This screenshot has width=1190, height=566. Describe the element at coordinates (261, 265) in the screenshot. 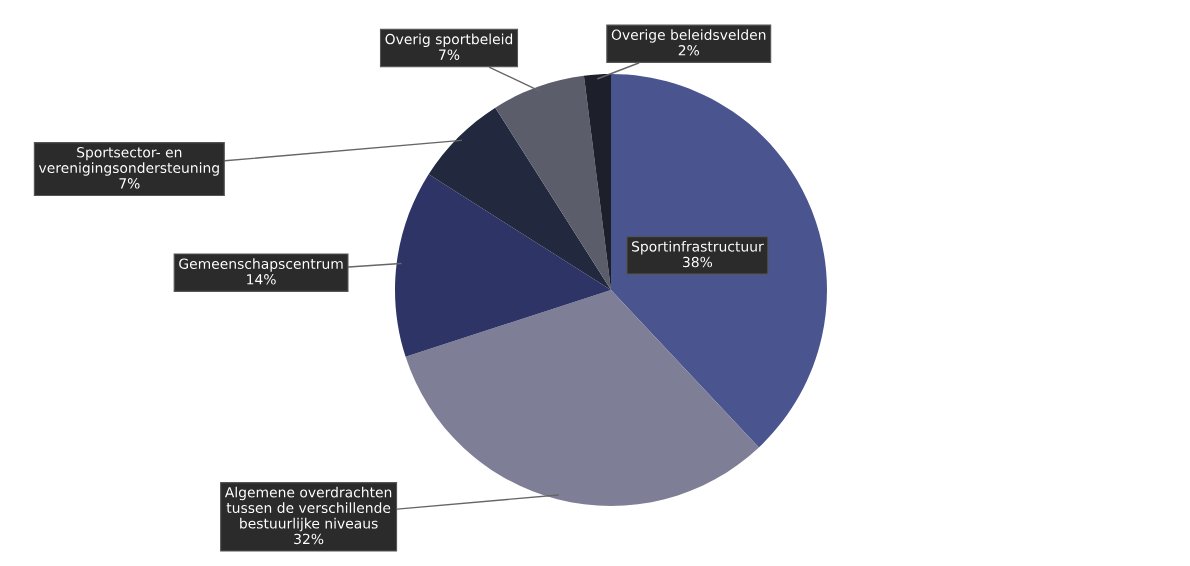

I see `slice-label: Gemeenschapscentrum` at that location.